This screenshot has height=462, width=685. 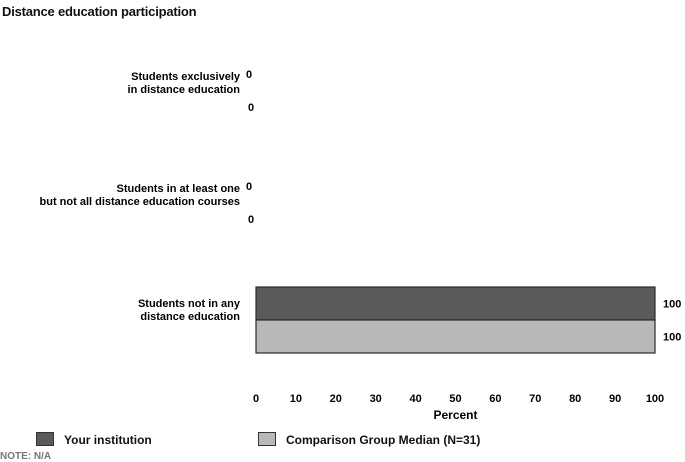 What do you see at coordinates (383, 440) in the screenshot?
I see `legend-label-comparison-group: Comparison Group Median (N=31)` at bounding box center [383, 440].